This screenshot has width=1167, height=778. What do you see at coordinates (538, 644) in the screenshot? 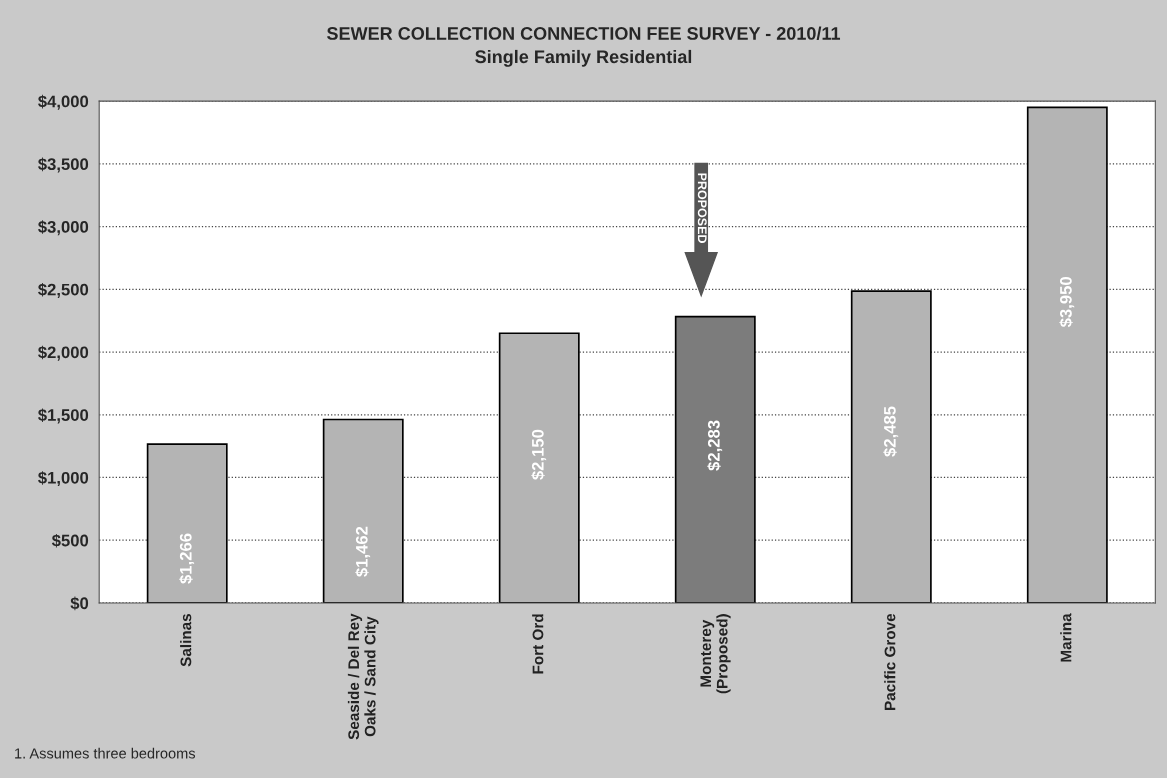
I see `x-tick-label: Fort Ord` at bounding box center [538, 644].